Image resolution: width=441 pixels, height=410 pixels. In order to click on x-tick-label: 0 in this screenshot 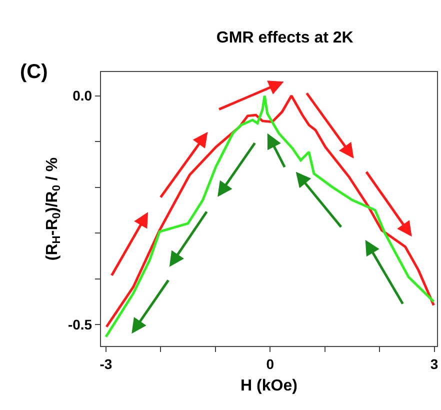, I will do `click(270, 364)`.